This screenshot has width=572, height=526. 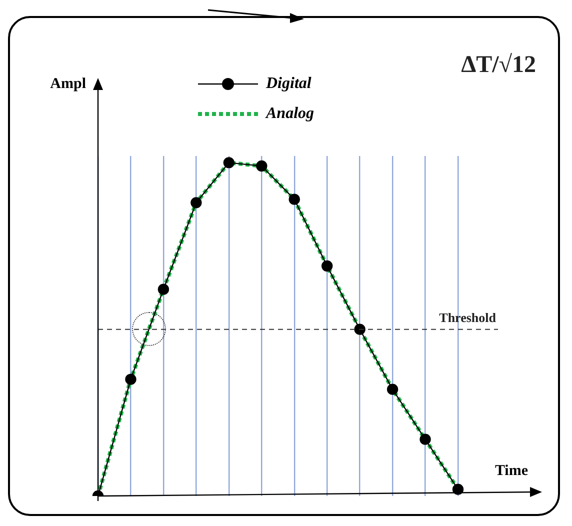 What do you see at coordinates (289, 113) in the screenshot?
I see `legend-label: Analog` at bounding box center [289, 113].